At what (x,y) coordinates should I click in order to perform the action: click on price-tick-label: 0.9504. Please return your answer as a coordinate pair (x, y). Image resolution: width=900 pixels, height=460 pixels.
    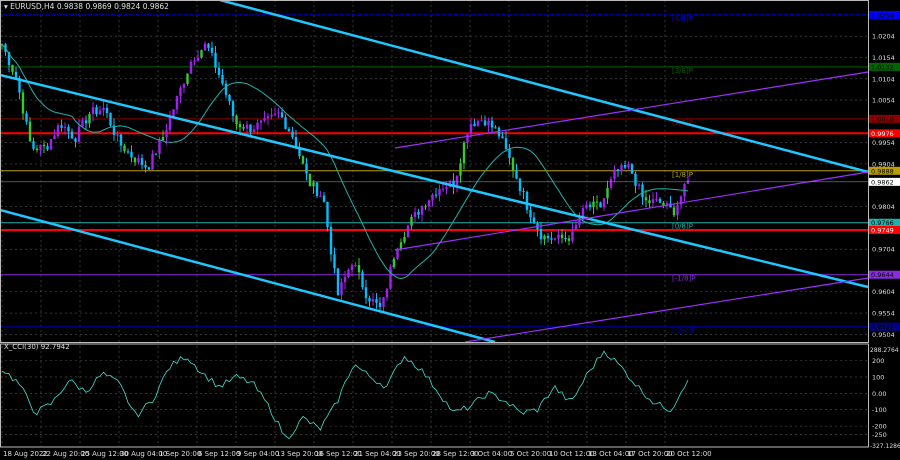
    Looking at the image, I should click on (883, 335).